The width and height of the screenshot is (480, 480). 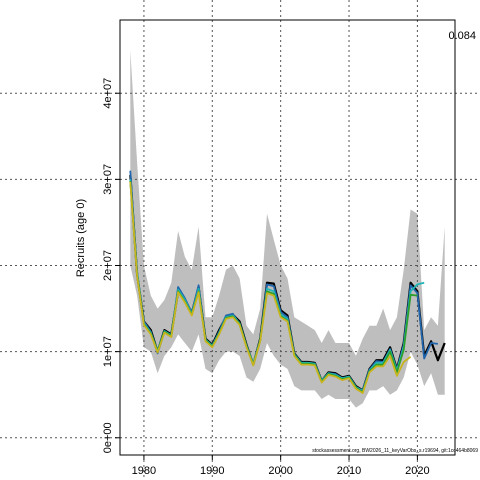 What do you see at coordinates (108, 437) in the screenshot?
I see `y-tick-label: 0e+00` at bounding box center [108, 437].